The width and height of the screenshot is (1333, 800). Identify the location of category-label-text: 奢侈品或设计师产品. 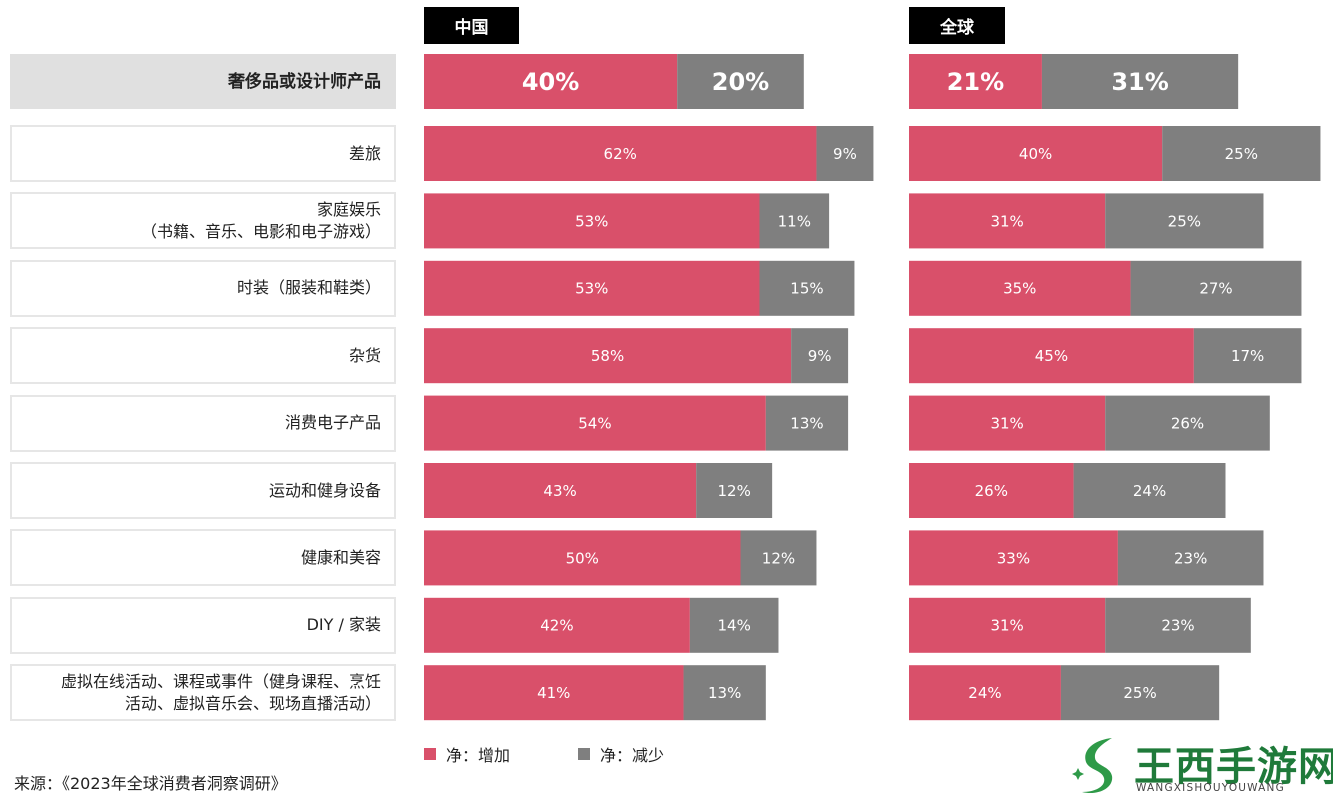
(304, 81).